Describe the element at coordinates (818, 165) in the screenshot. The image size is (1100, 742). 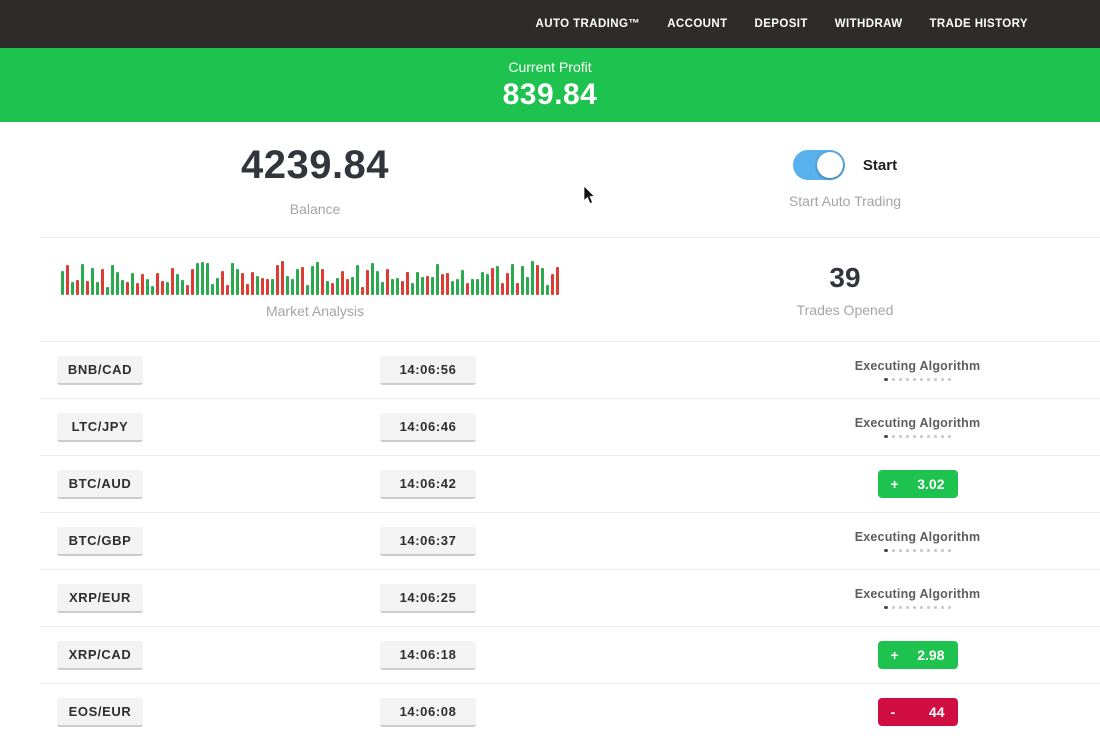
I see `start-toggle` at that location.